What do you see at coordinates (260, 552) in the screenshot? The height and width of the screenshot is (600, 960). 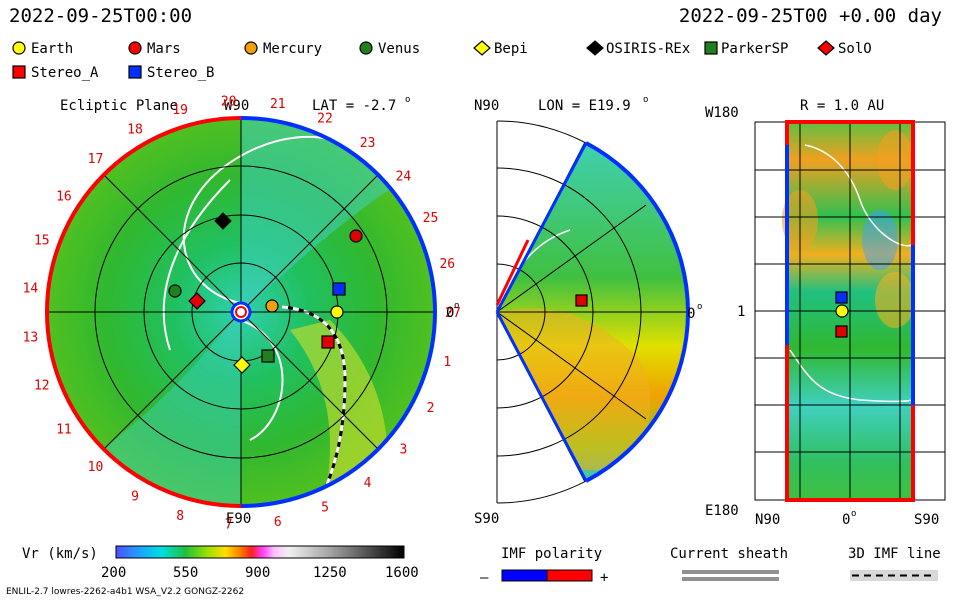 I see `colorbar-gradient` at bounding box center [260, 552].